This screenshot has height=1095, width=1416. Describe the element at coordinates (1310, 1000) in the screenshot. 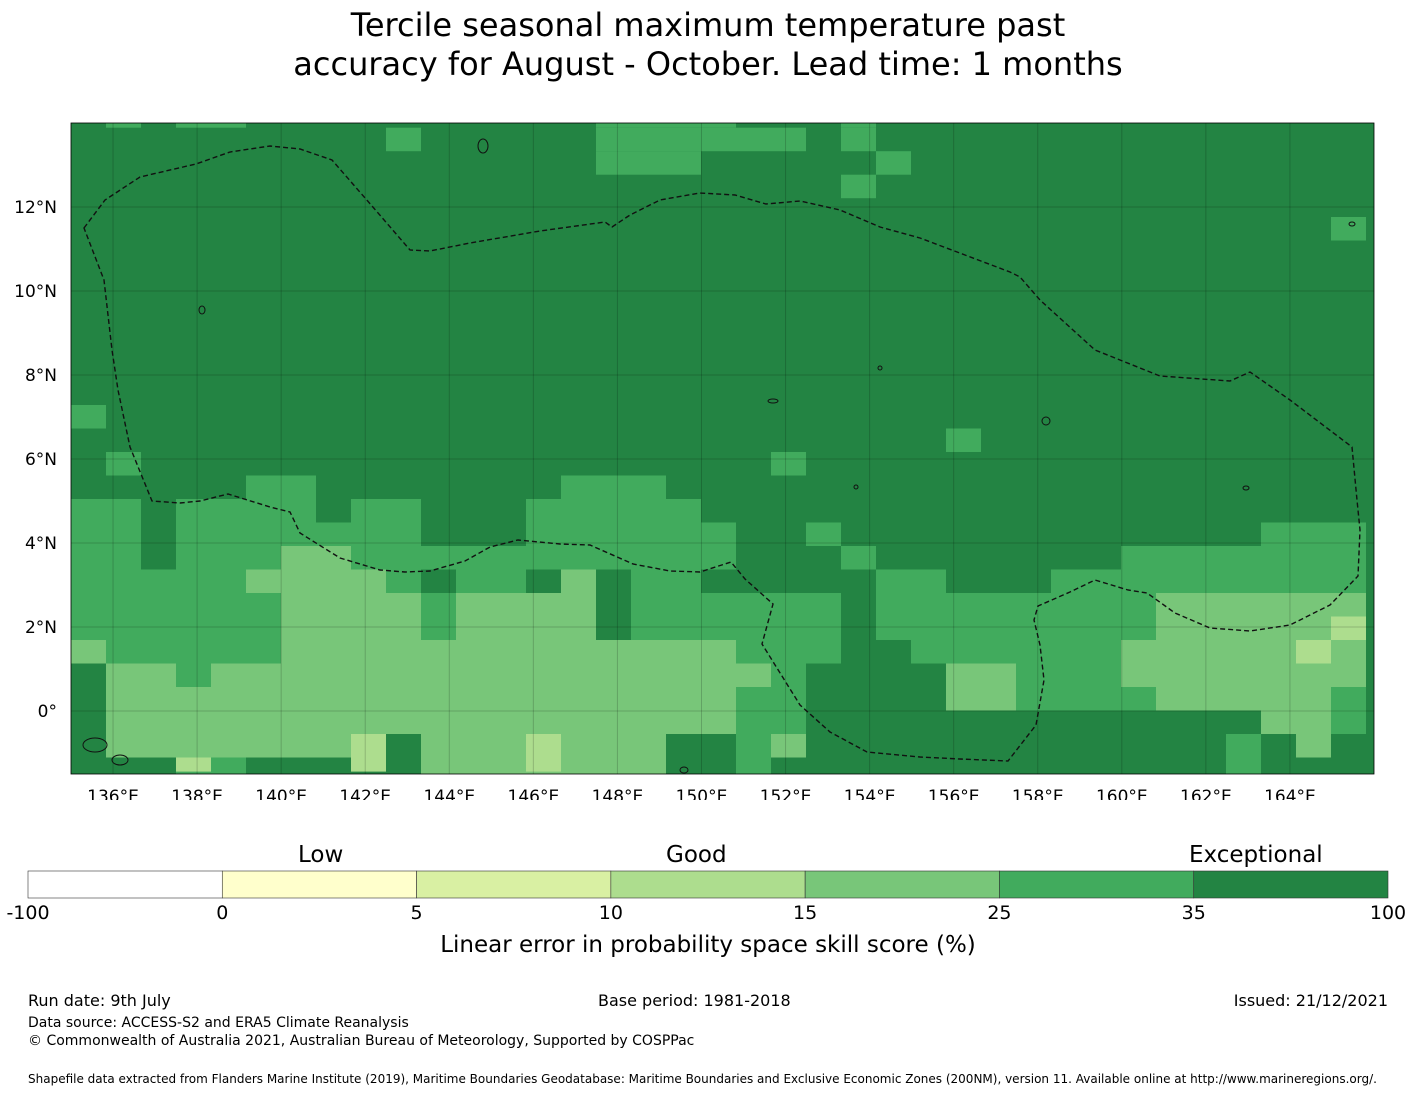

I see `issued-date: Issued: 21/12/2021` at that location.